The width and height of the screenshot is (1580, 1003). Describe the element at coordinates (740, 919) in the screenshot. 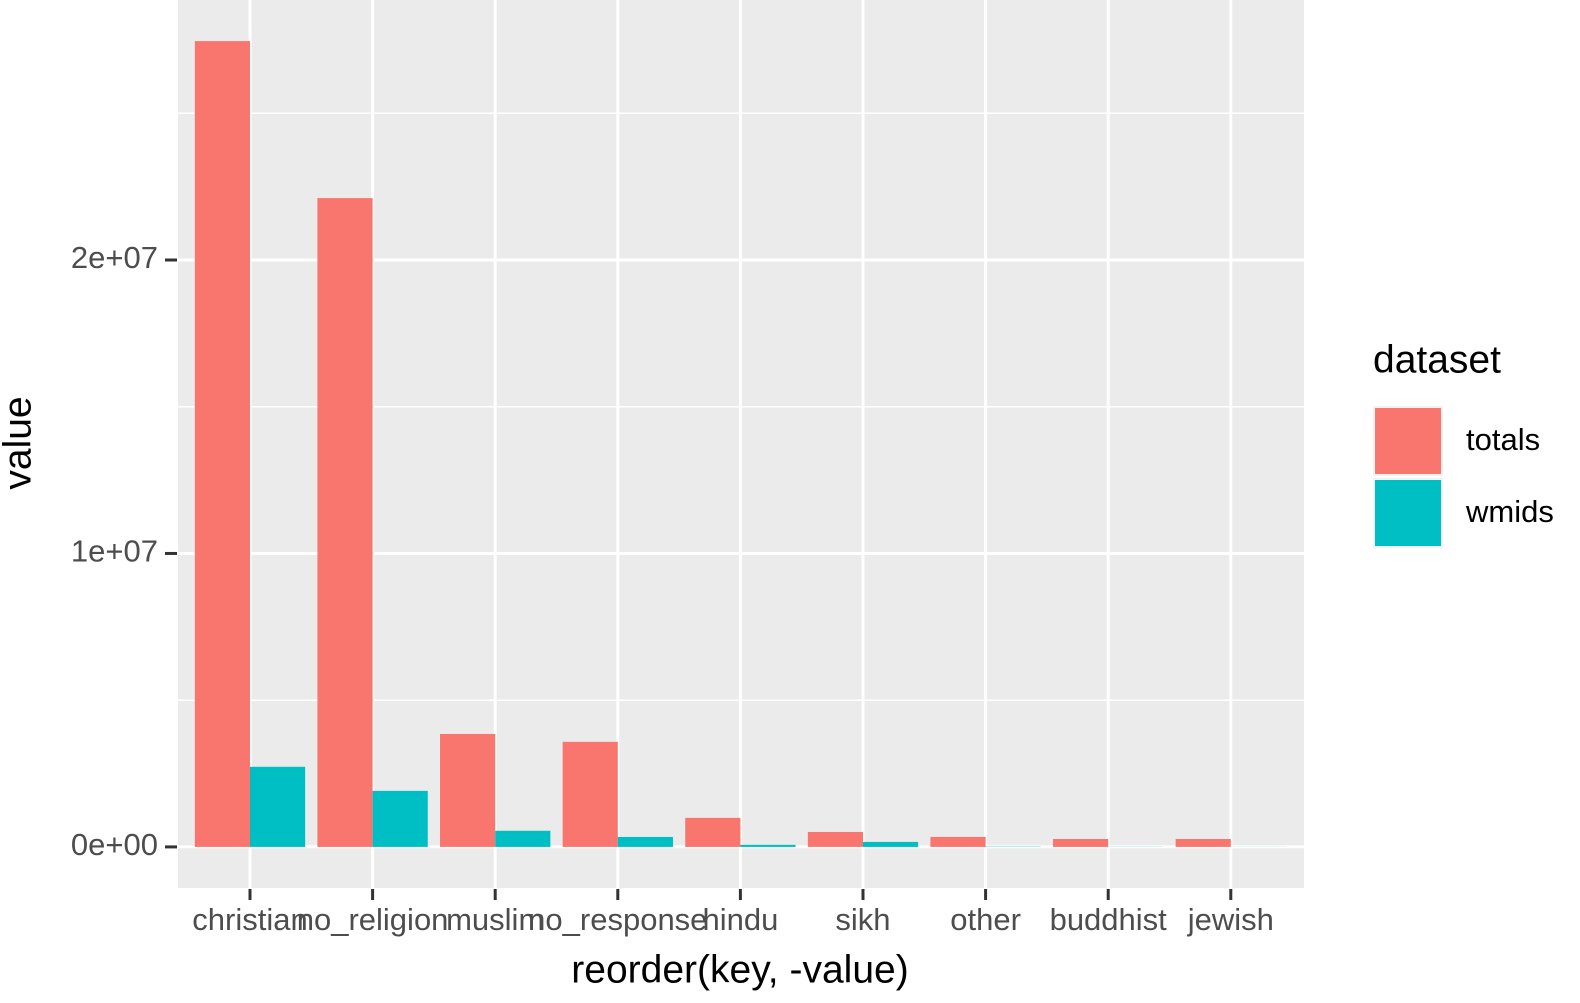

I see `x-tick-label: hindu` at that location.